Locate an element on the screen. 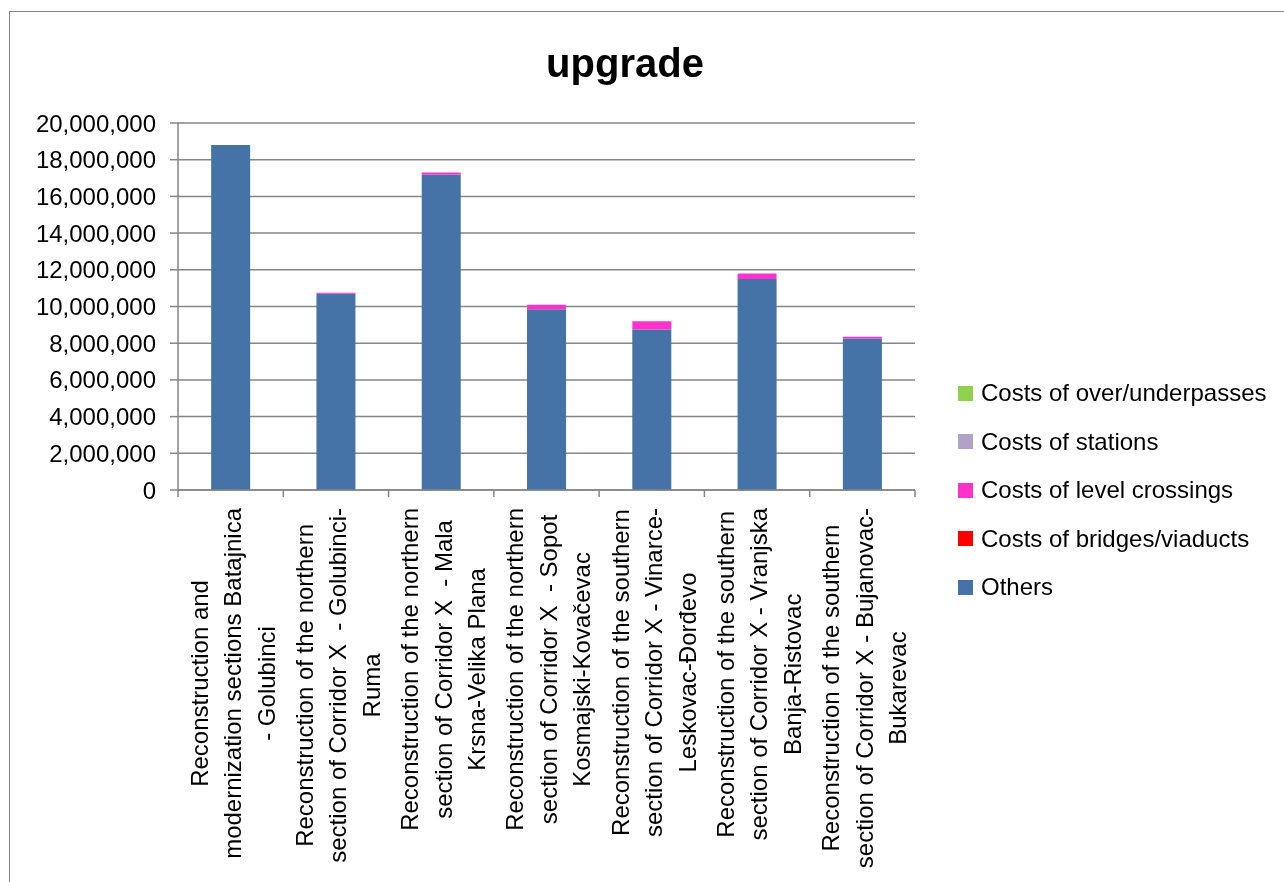  x-tick-label: Reconstruction and modernization sections Batajnica - Golubinci is located at coordinates (232, 683).